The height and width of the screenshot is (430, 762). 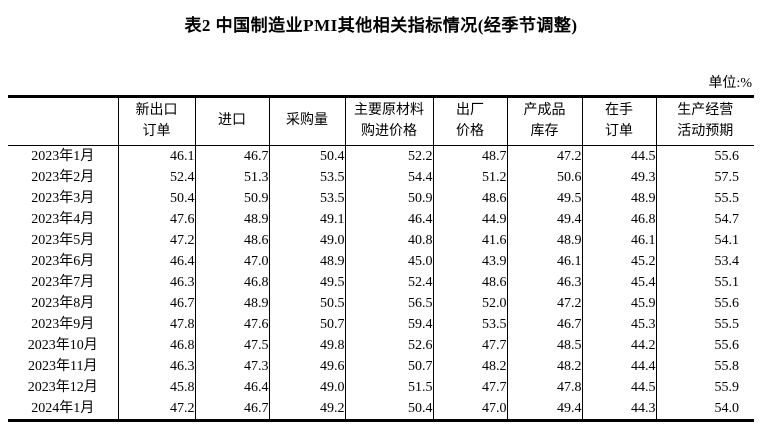 I want to click on row-label: 2023年12月, so click(x=62, y=387).